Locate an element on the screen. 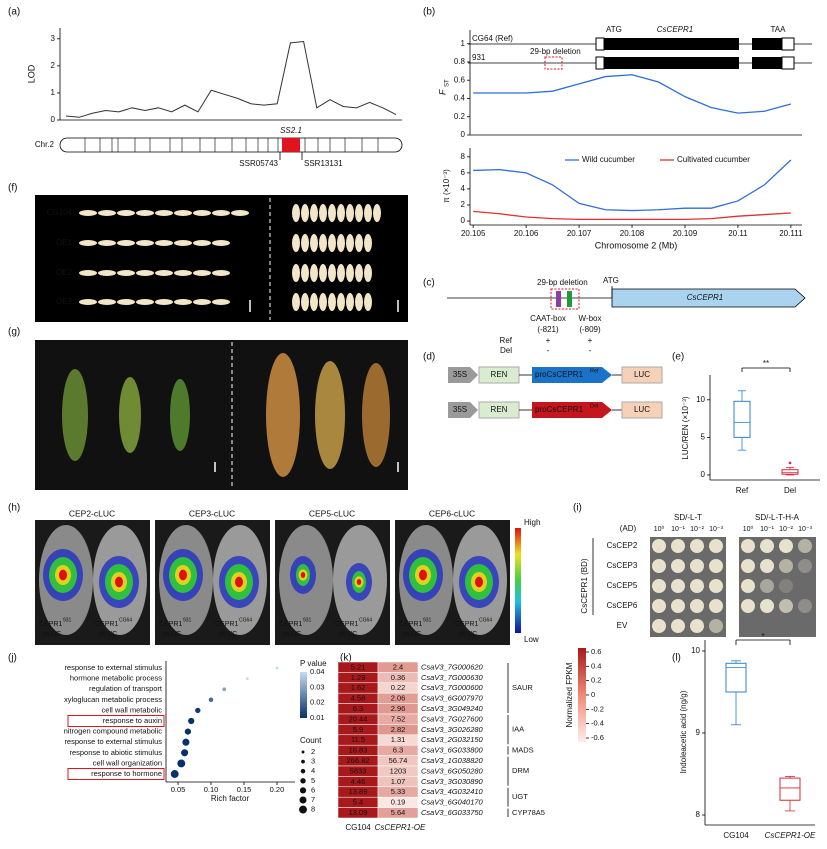 This screenshot has height=849, width=827. legend-tick: 0.01 is located at coordinates (317, 717).